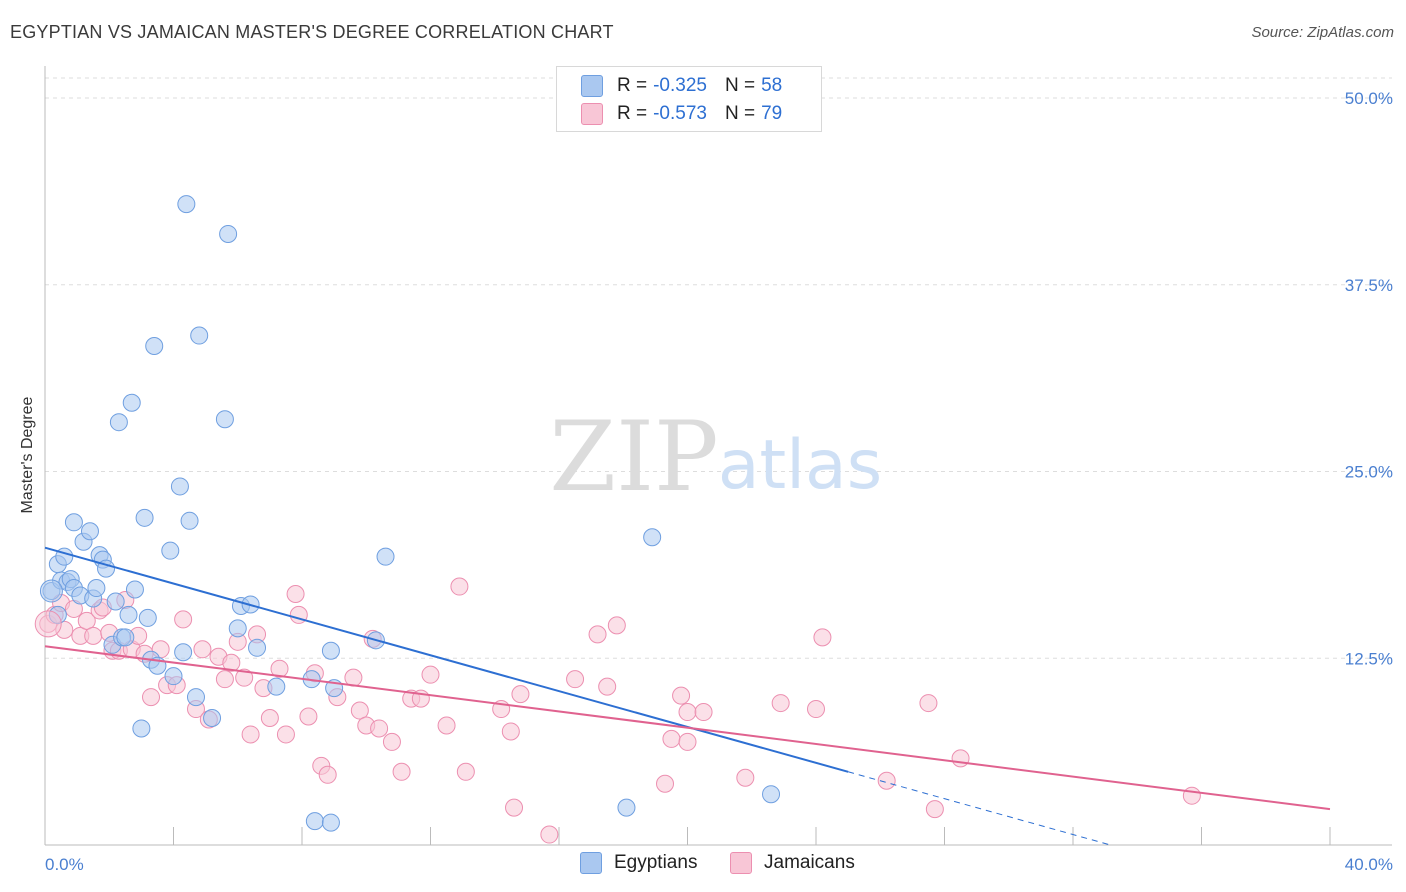  What do you see at coordinates (1322, 32) in the screenshot?
I see `source-label: Source: ZipAtlas.com` at bounding box center [1322, 32].